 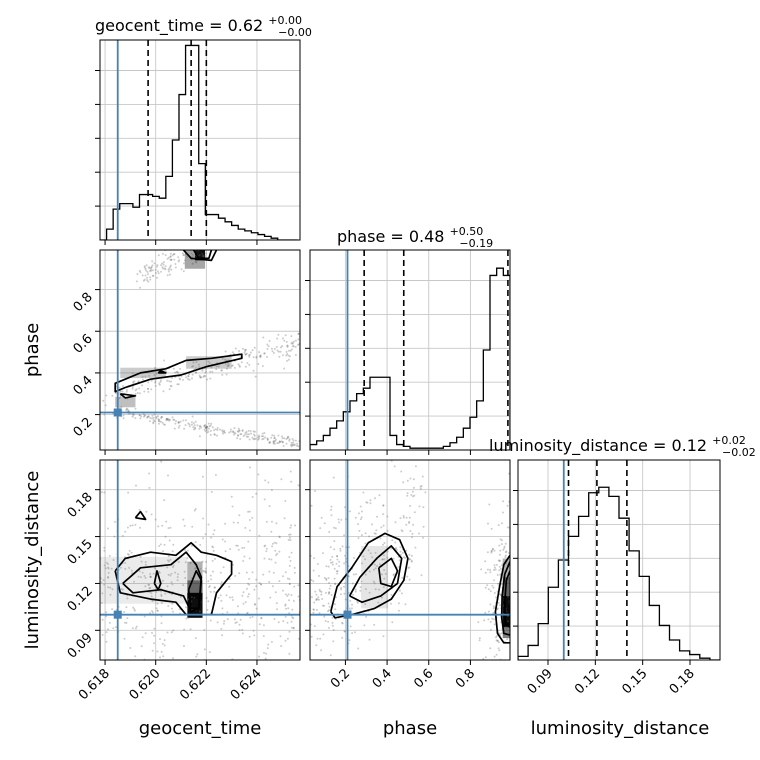 What do you see at coordinates (200, 140) in the screenshot?
I see `panel-border` at bounding box center [200, 140].